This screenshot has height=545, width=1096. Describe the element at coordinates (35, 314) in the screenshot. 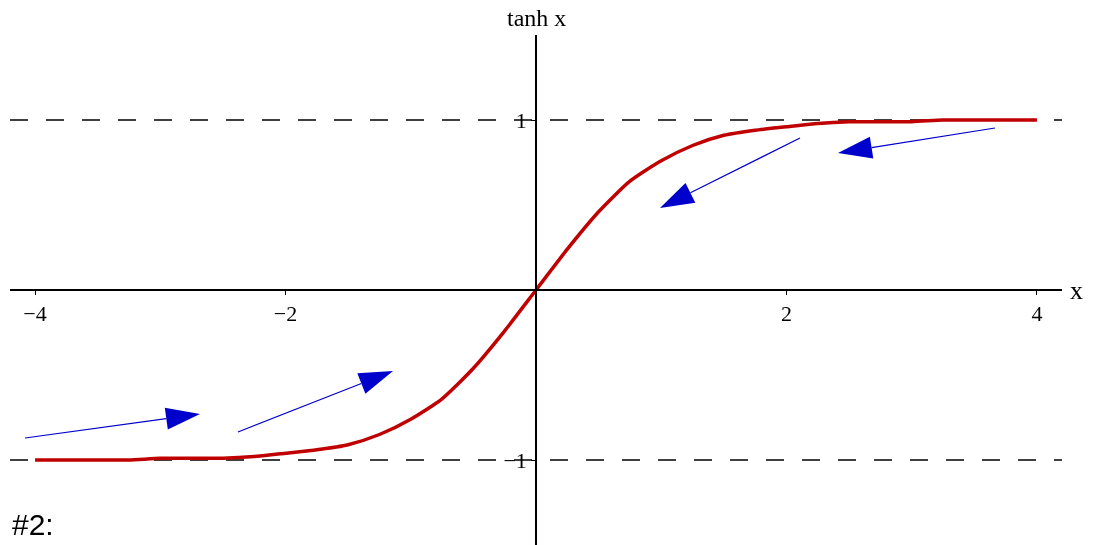

I see `x-tick-label: −4` at that location.